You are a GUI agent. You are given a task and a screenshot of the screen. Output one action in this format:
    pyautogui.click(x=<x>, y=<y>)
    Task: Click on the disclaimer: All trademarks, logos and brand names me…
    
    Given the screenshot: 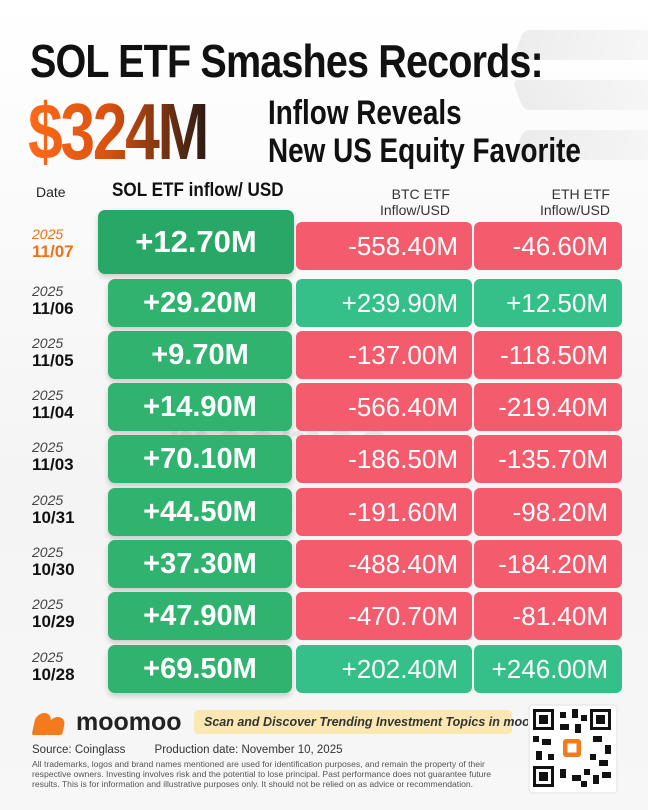 What is the action you would take?
    pyautogui.click(x=262, y=774)
    